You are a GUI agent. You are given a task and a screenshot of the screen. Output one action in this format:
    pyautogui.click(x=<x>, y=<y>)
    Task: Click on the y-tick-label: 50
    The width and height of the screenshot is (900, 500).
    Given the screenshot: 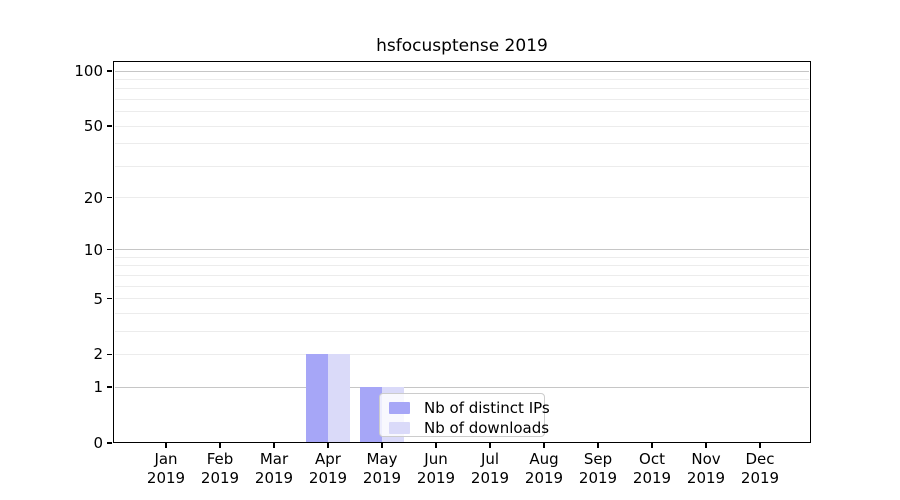 What is the action you would take?
    pyautogui.click(x=93, y=126)
    